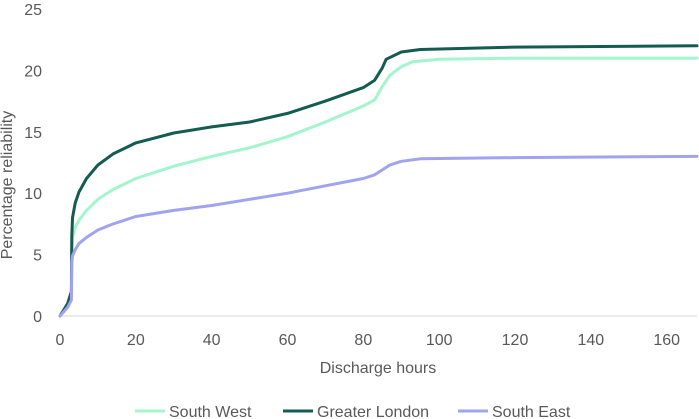 This screenshot has height=419, width=699. Describe the element at coordinates (531, 411) in the screenshot. I see `legend-label: South East` at that location.